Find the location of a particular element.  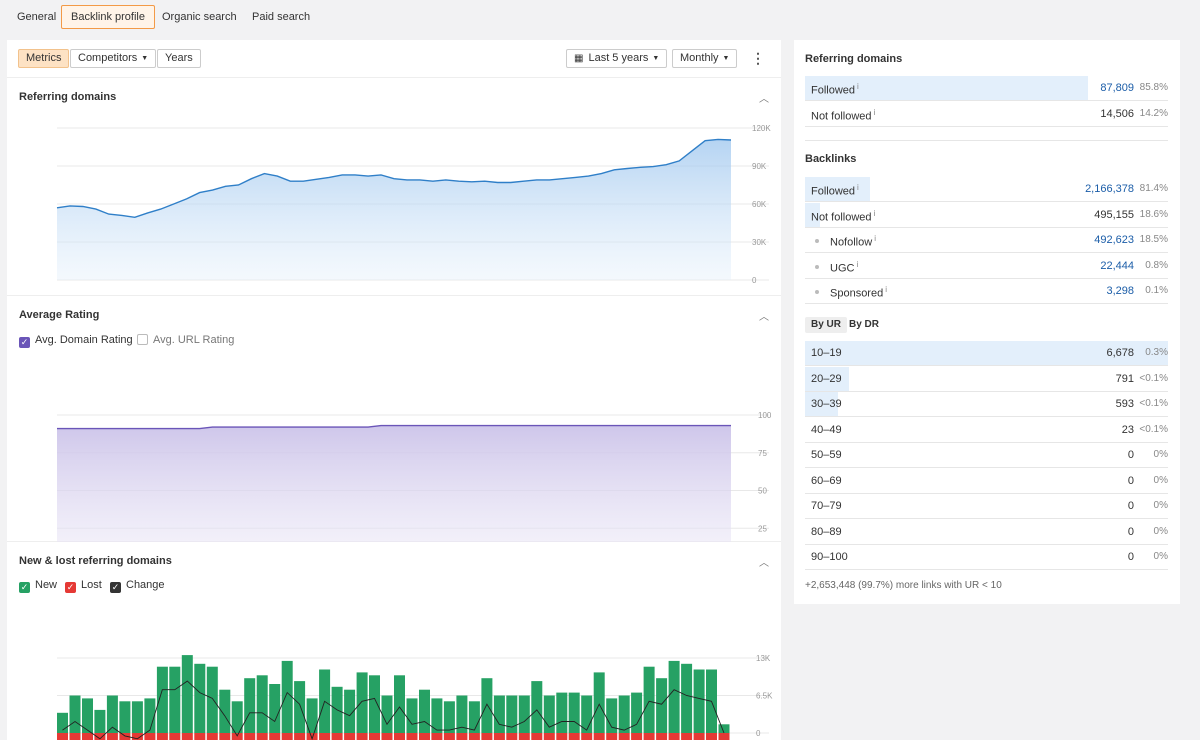

years-button: Years is located at coordinates (179, 58).